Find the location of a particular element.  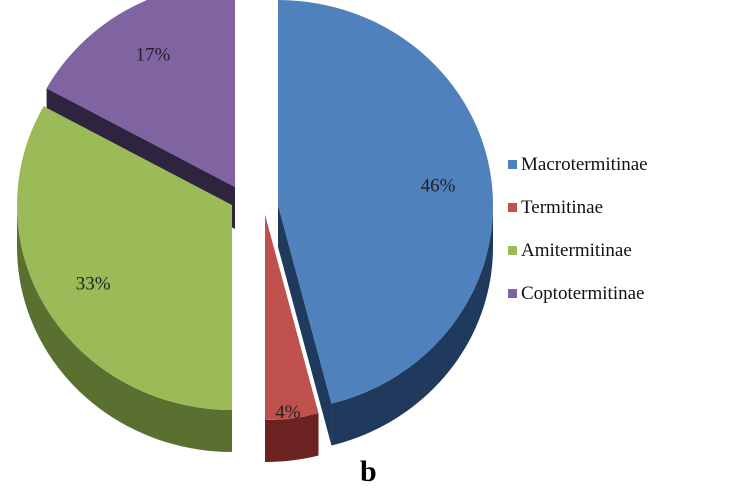

slice-label: 33% is located at coordinates (93, 283).